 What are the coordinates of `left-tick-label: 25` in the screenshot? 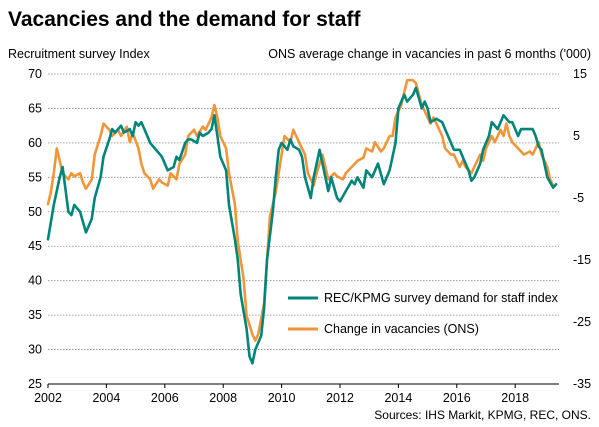 It's located at (35, 384).